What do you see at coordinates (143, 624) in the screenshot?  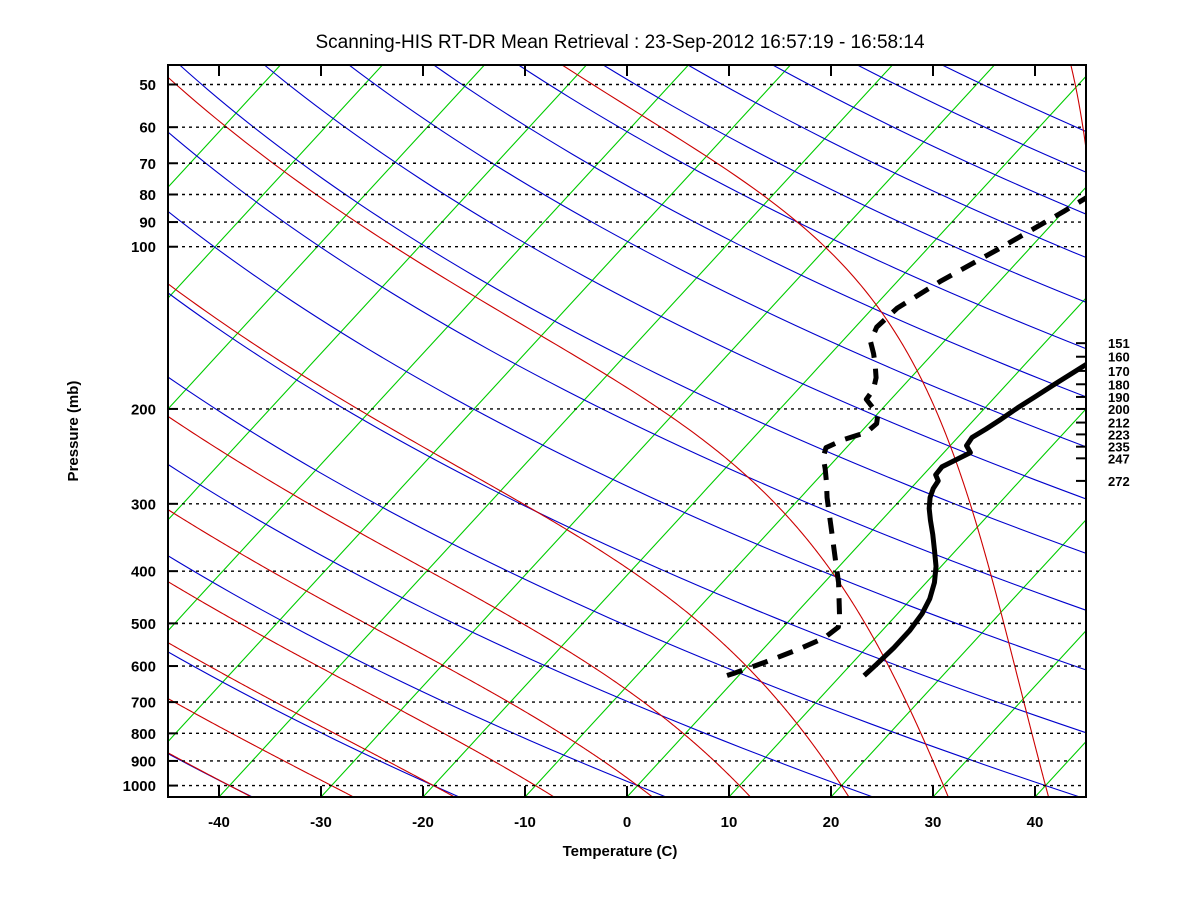 I see `y-tick-label: 500` at bounding box center [143, 624].